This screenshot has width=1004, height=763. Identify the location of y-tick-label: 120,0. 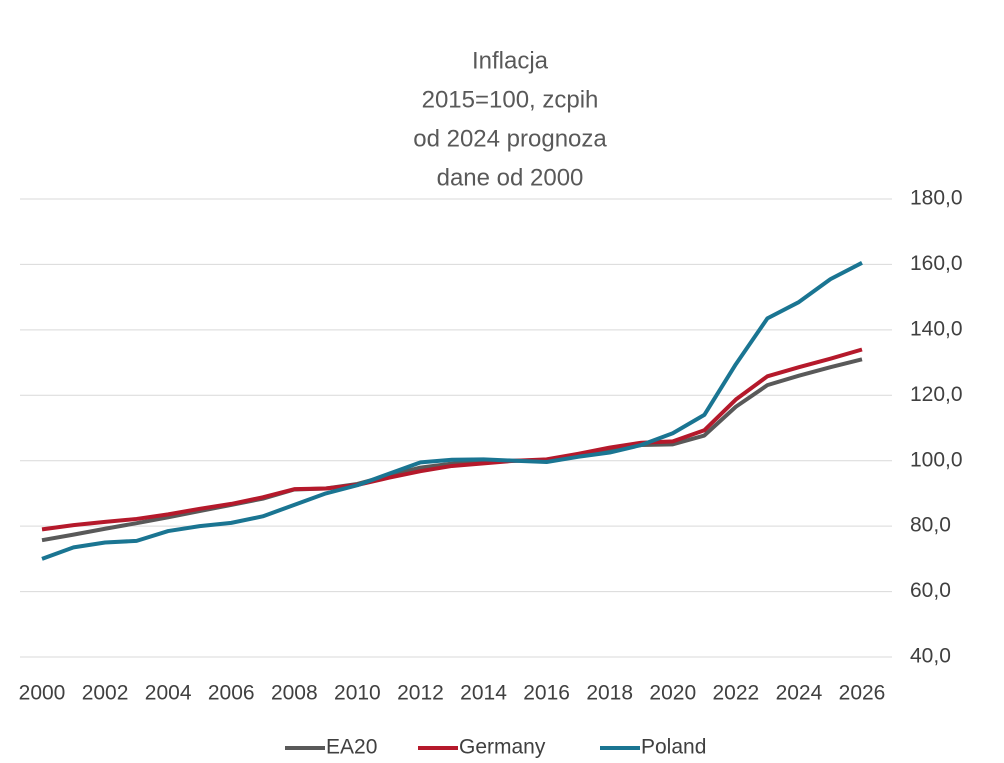
(936, 394).